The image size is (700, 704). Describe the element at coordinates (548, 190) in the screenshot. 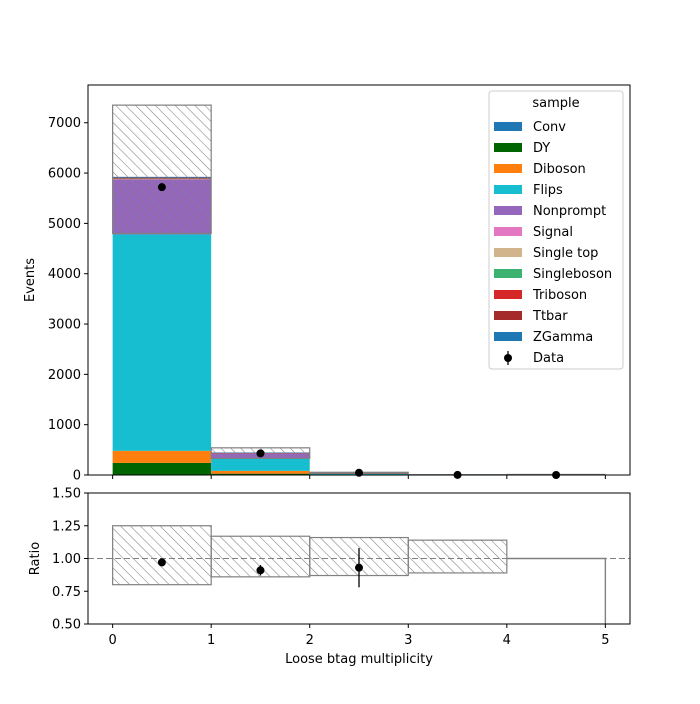

I see `legend-label: Flips` at that location.